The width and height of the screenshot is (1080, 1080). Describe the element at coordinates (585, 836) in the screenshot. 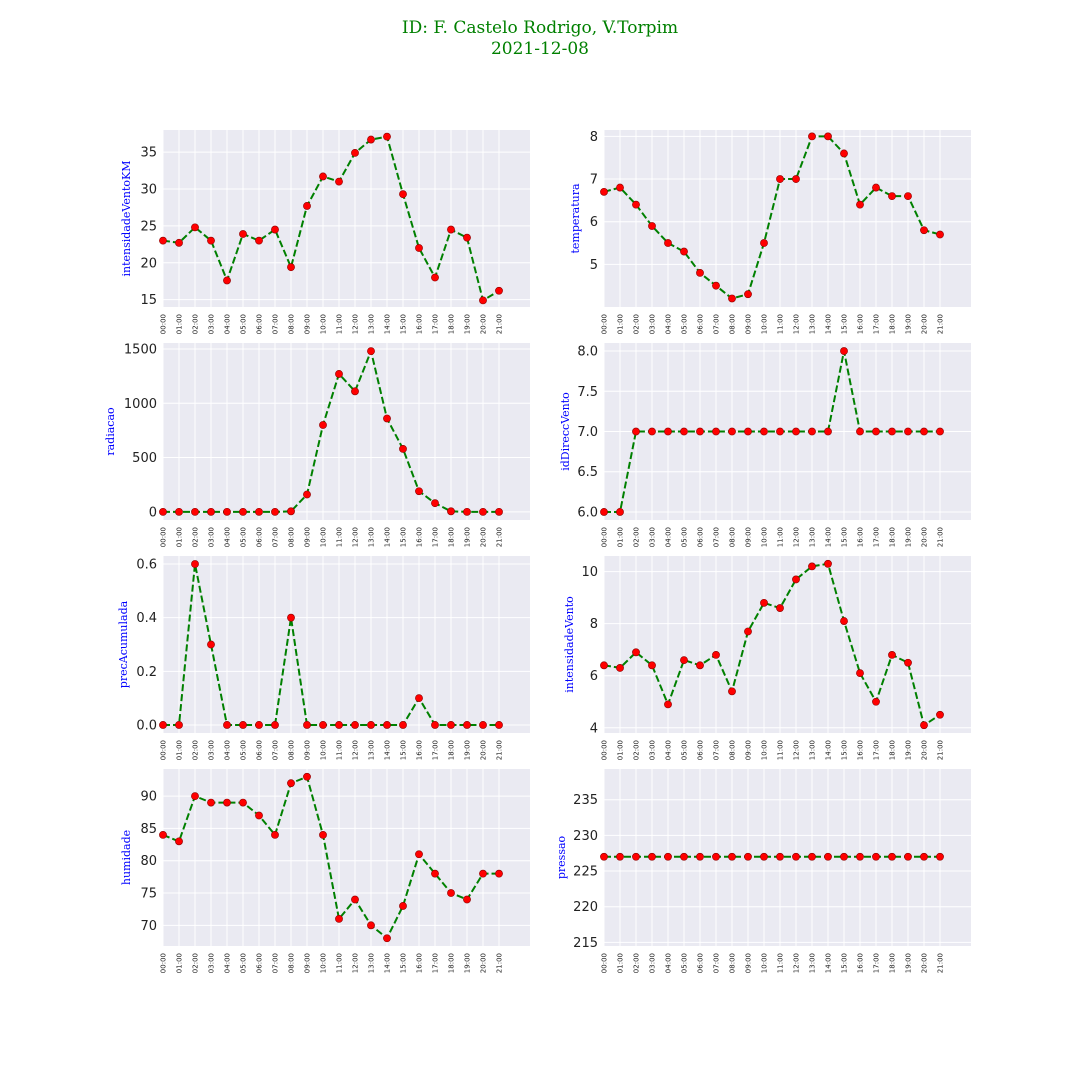

I see `y-tick-label: 230` at that location.